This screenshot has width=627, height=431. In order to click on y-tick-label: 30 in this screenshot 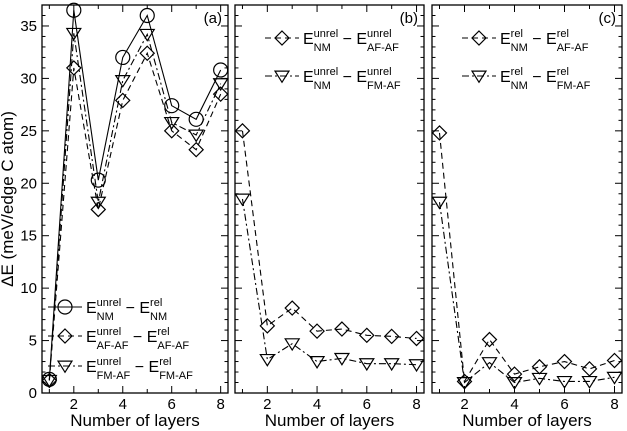, I will do `click(28, 78)`.